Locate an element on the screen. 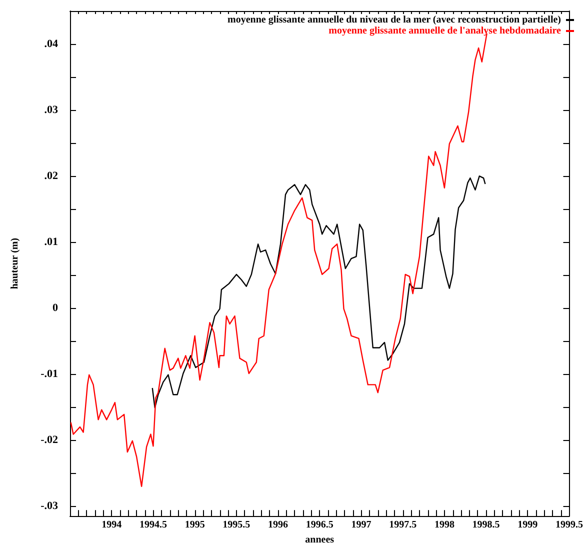  y-tick-label: .01 is located at coordinates (51, 242).